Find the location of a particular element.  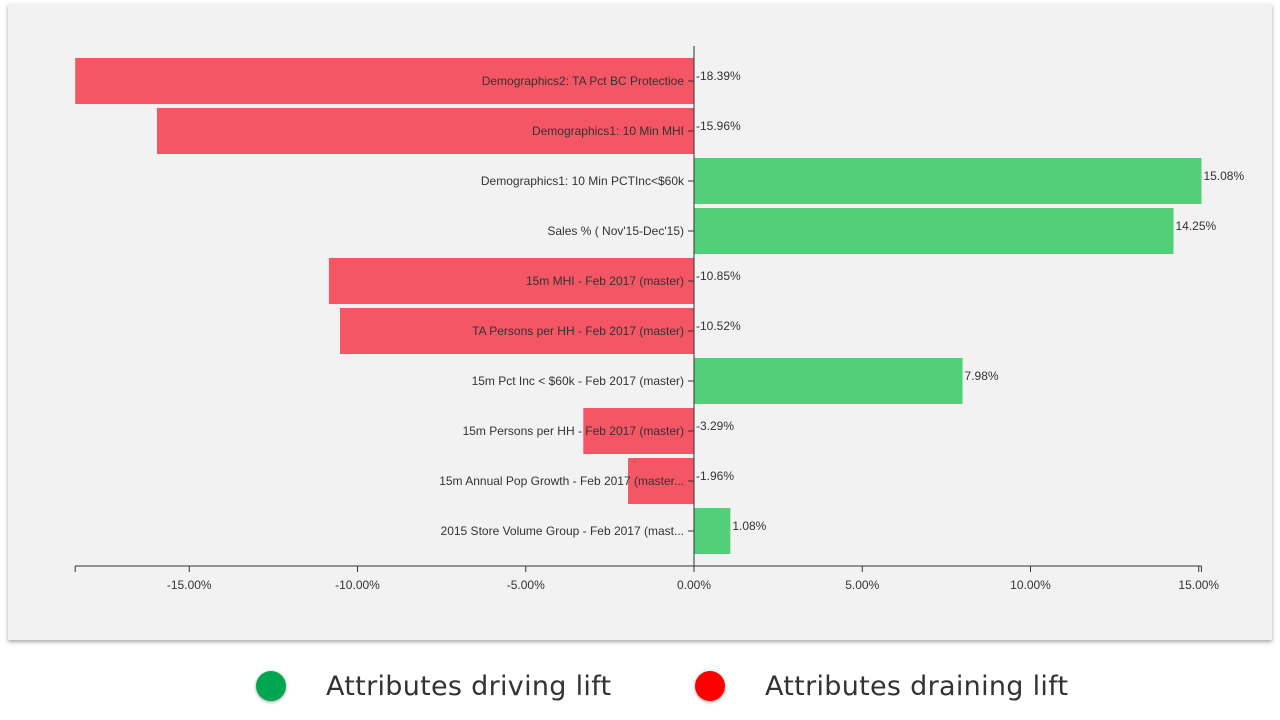

category-label-1: Demographics1: 10 Min MHI is located at coordinates (608, 131).